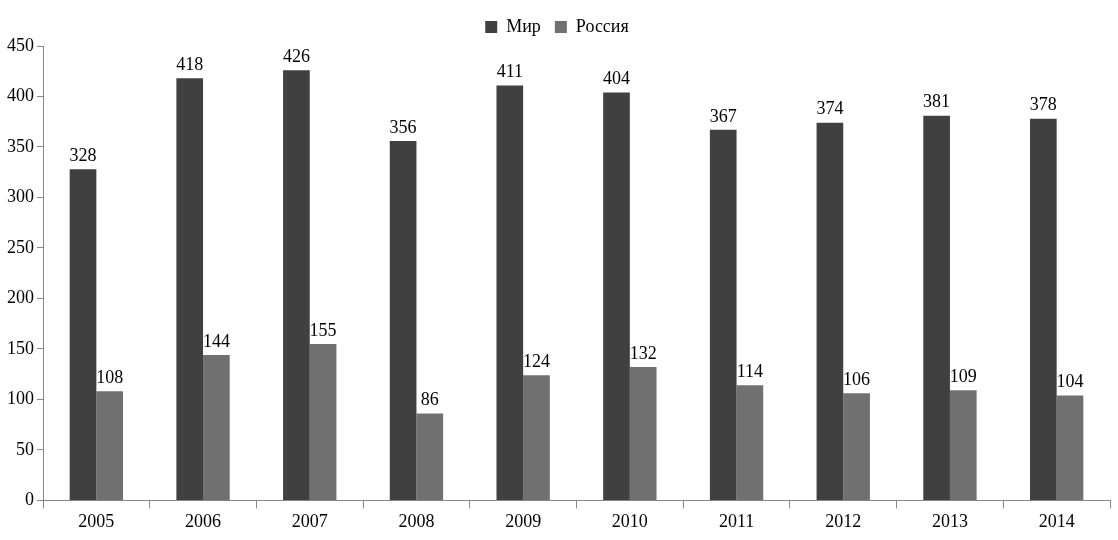 Image resolution: width=1118 pixels, height=540 pixels. I want to click on data-label: 155, so click(323, 329).